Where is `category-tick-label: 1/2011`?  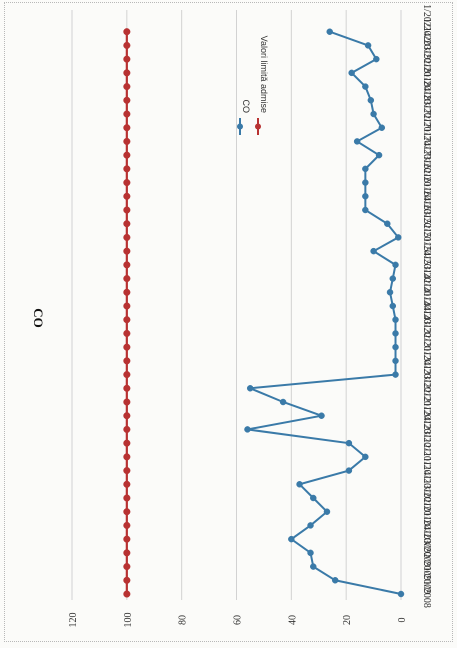 category-tick-label: 1/2011 is located at coordinates (426, 470).